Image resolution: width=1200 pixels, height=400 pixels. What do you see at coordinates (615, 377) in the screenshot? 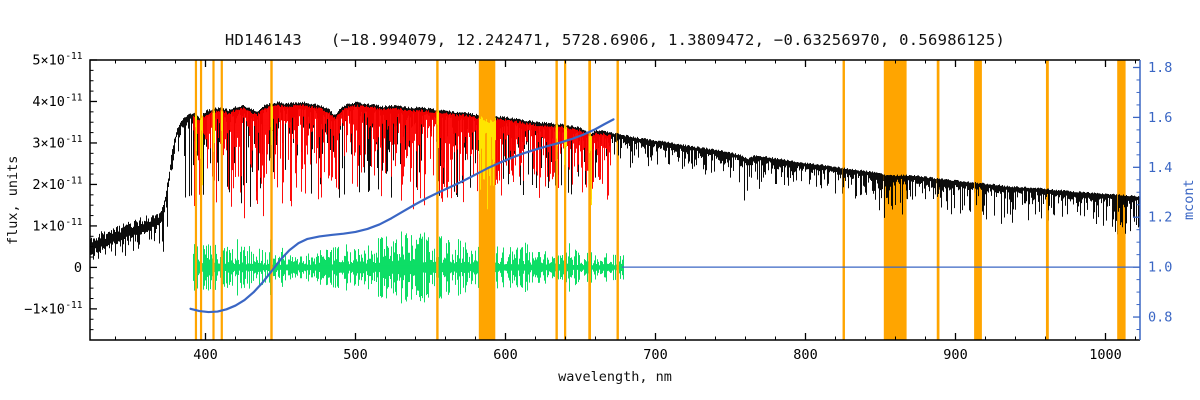
I see `x-axis-label: wavelength, nm` at bounding box center [615, 377].